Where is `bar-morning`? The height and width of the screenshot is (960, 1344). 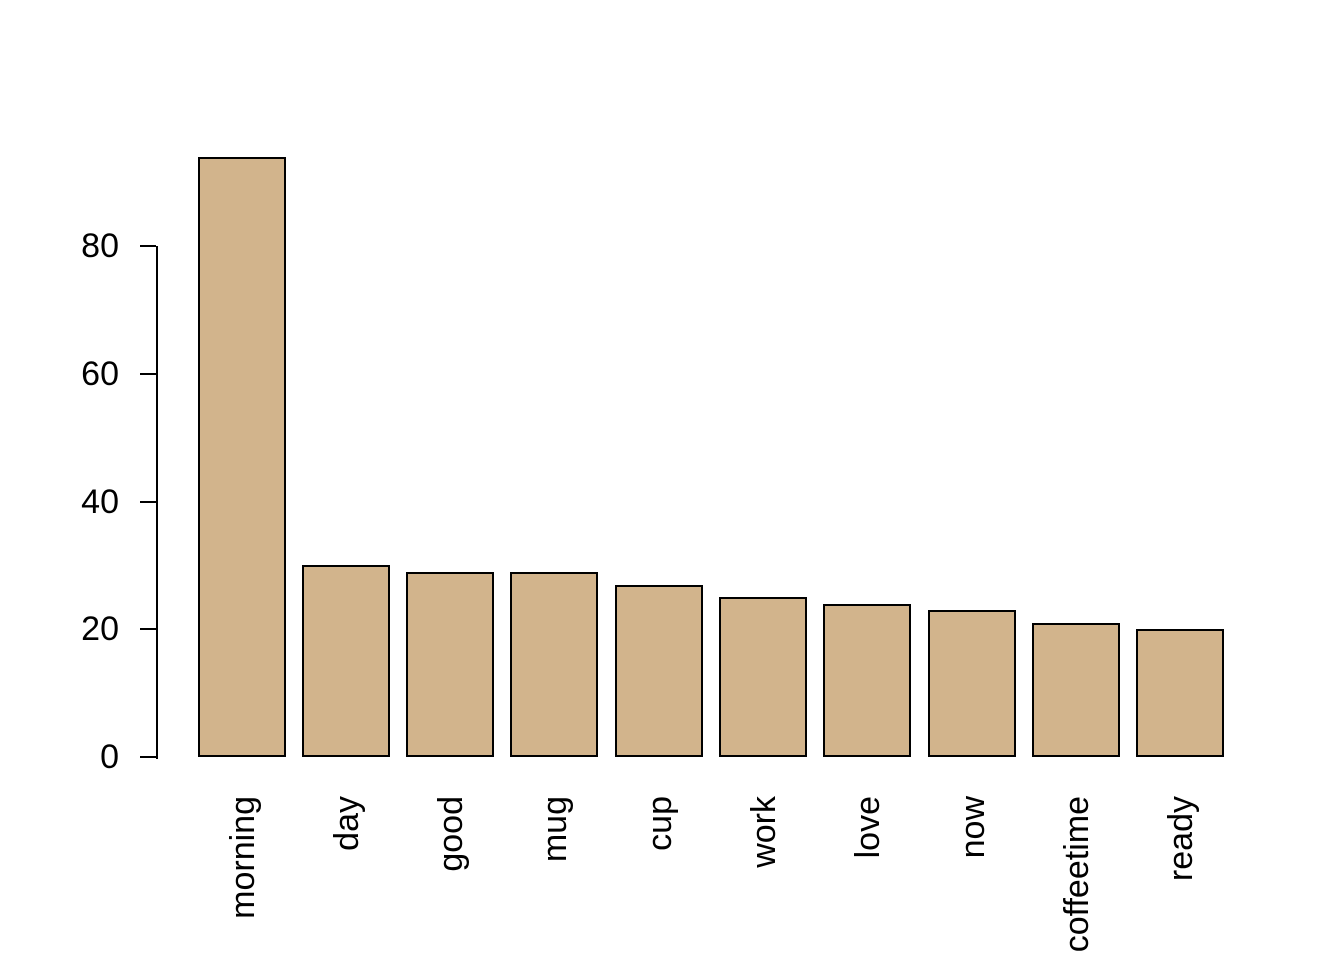
bar-morning is located at coordinates (242, 457).